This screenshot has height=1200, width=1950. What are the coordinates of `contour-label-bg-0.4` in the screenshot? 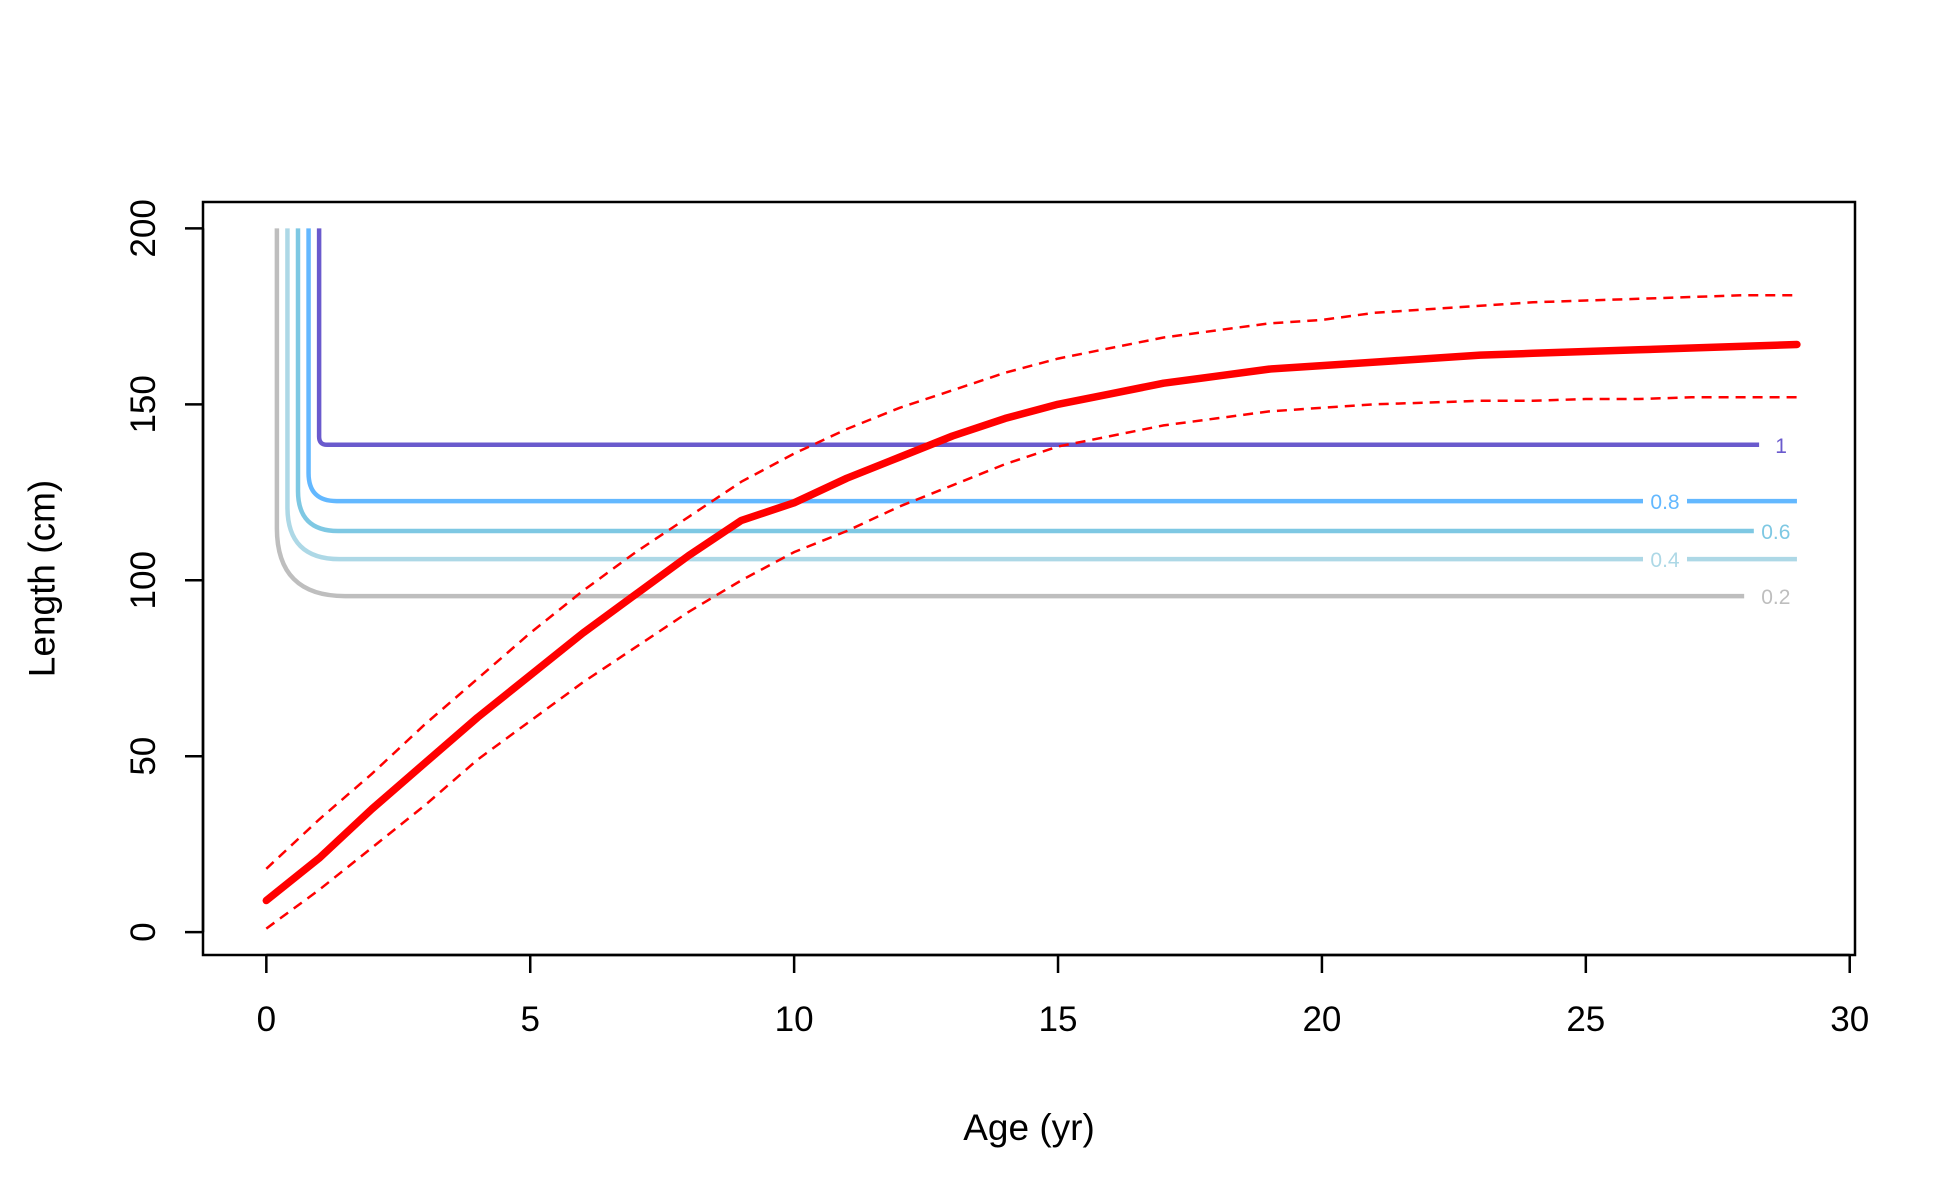 It's located at (1664, 559).